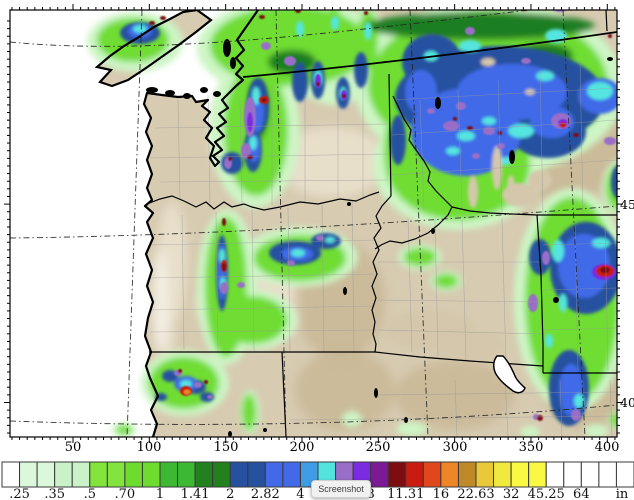 The height and width of the screenshot is (500, 634). Describe the element at coordinates (54, 493) in the screenshot. I see `colorbar-label: .35` at that location.